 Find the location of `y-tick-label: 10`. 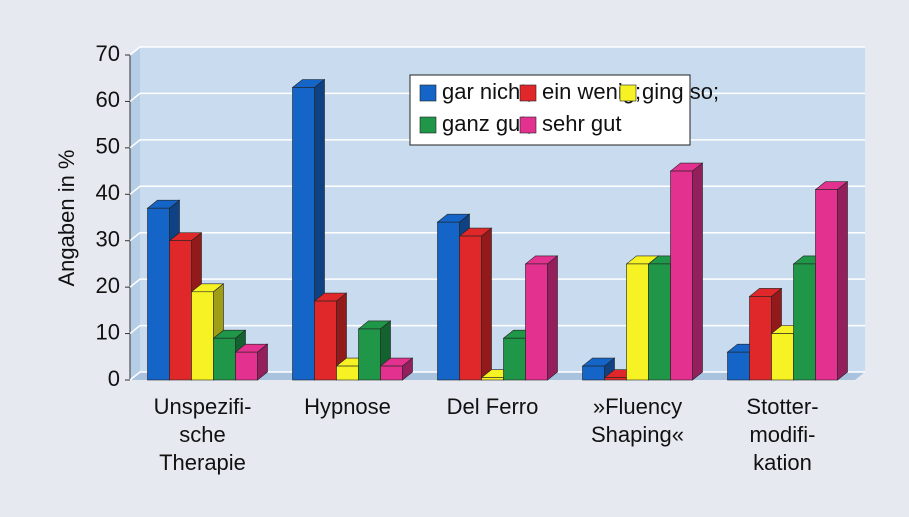

y-tick-label: 10 is located at coordinates (108, 331).